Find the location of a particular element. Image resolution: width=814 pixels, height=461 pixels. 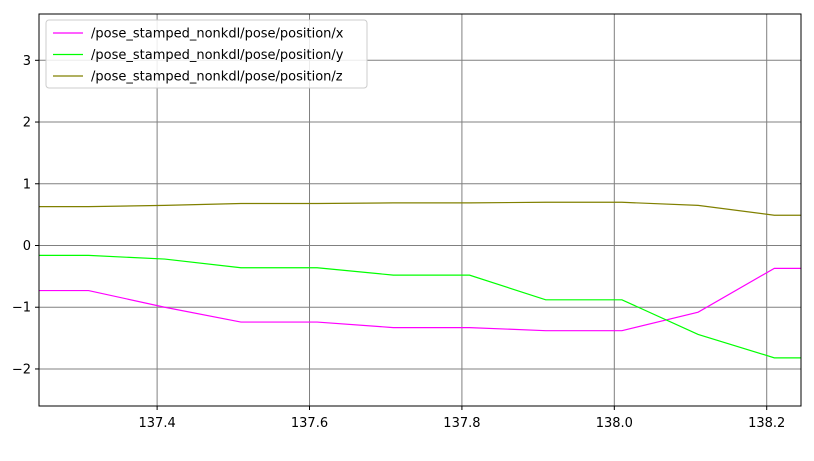

x-tick-label: 138.0 is located at coordinates (614, 423).